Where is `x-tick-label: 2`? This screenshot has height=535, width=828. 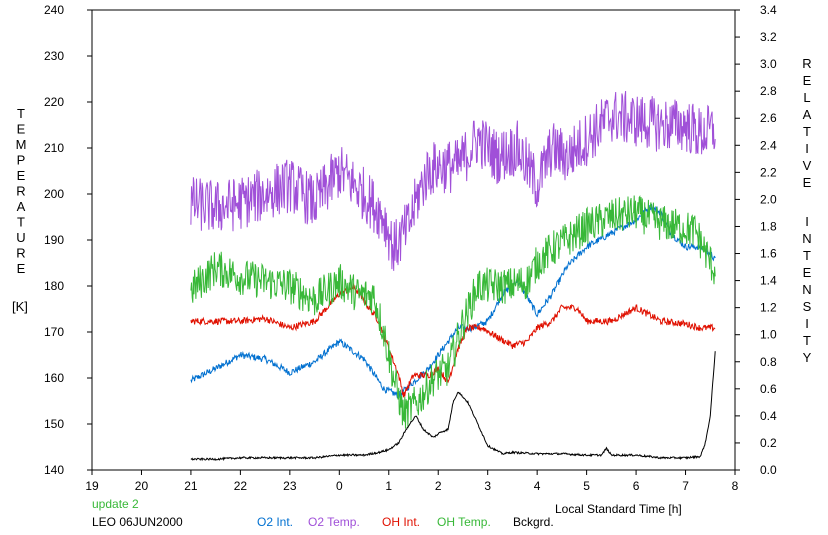
x-tick-label: 2 is located at coordinates (438, 486).